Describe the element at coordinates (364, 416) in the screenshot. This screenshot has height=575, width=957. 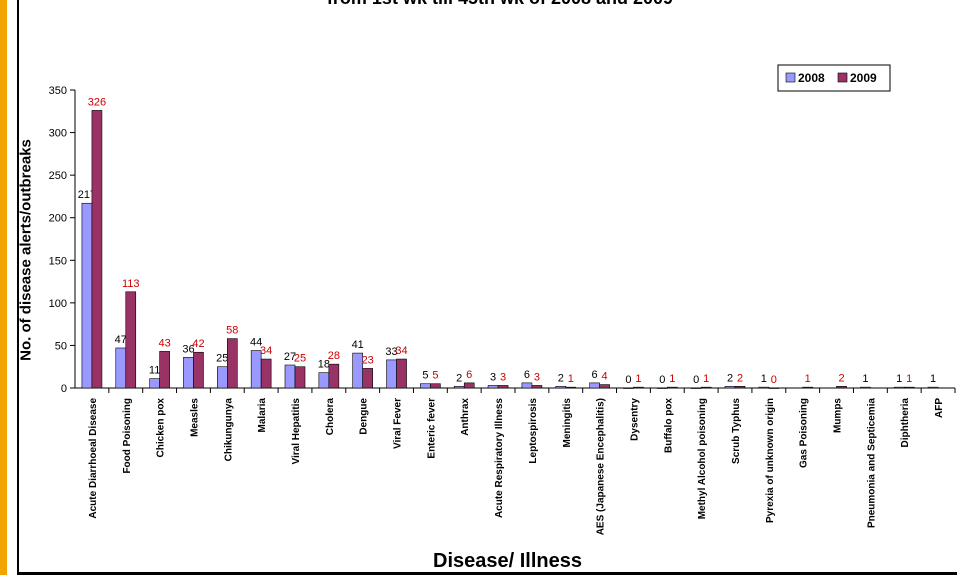
I see `x-tick-label: Dengue` at that location.